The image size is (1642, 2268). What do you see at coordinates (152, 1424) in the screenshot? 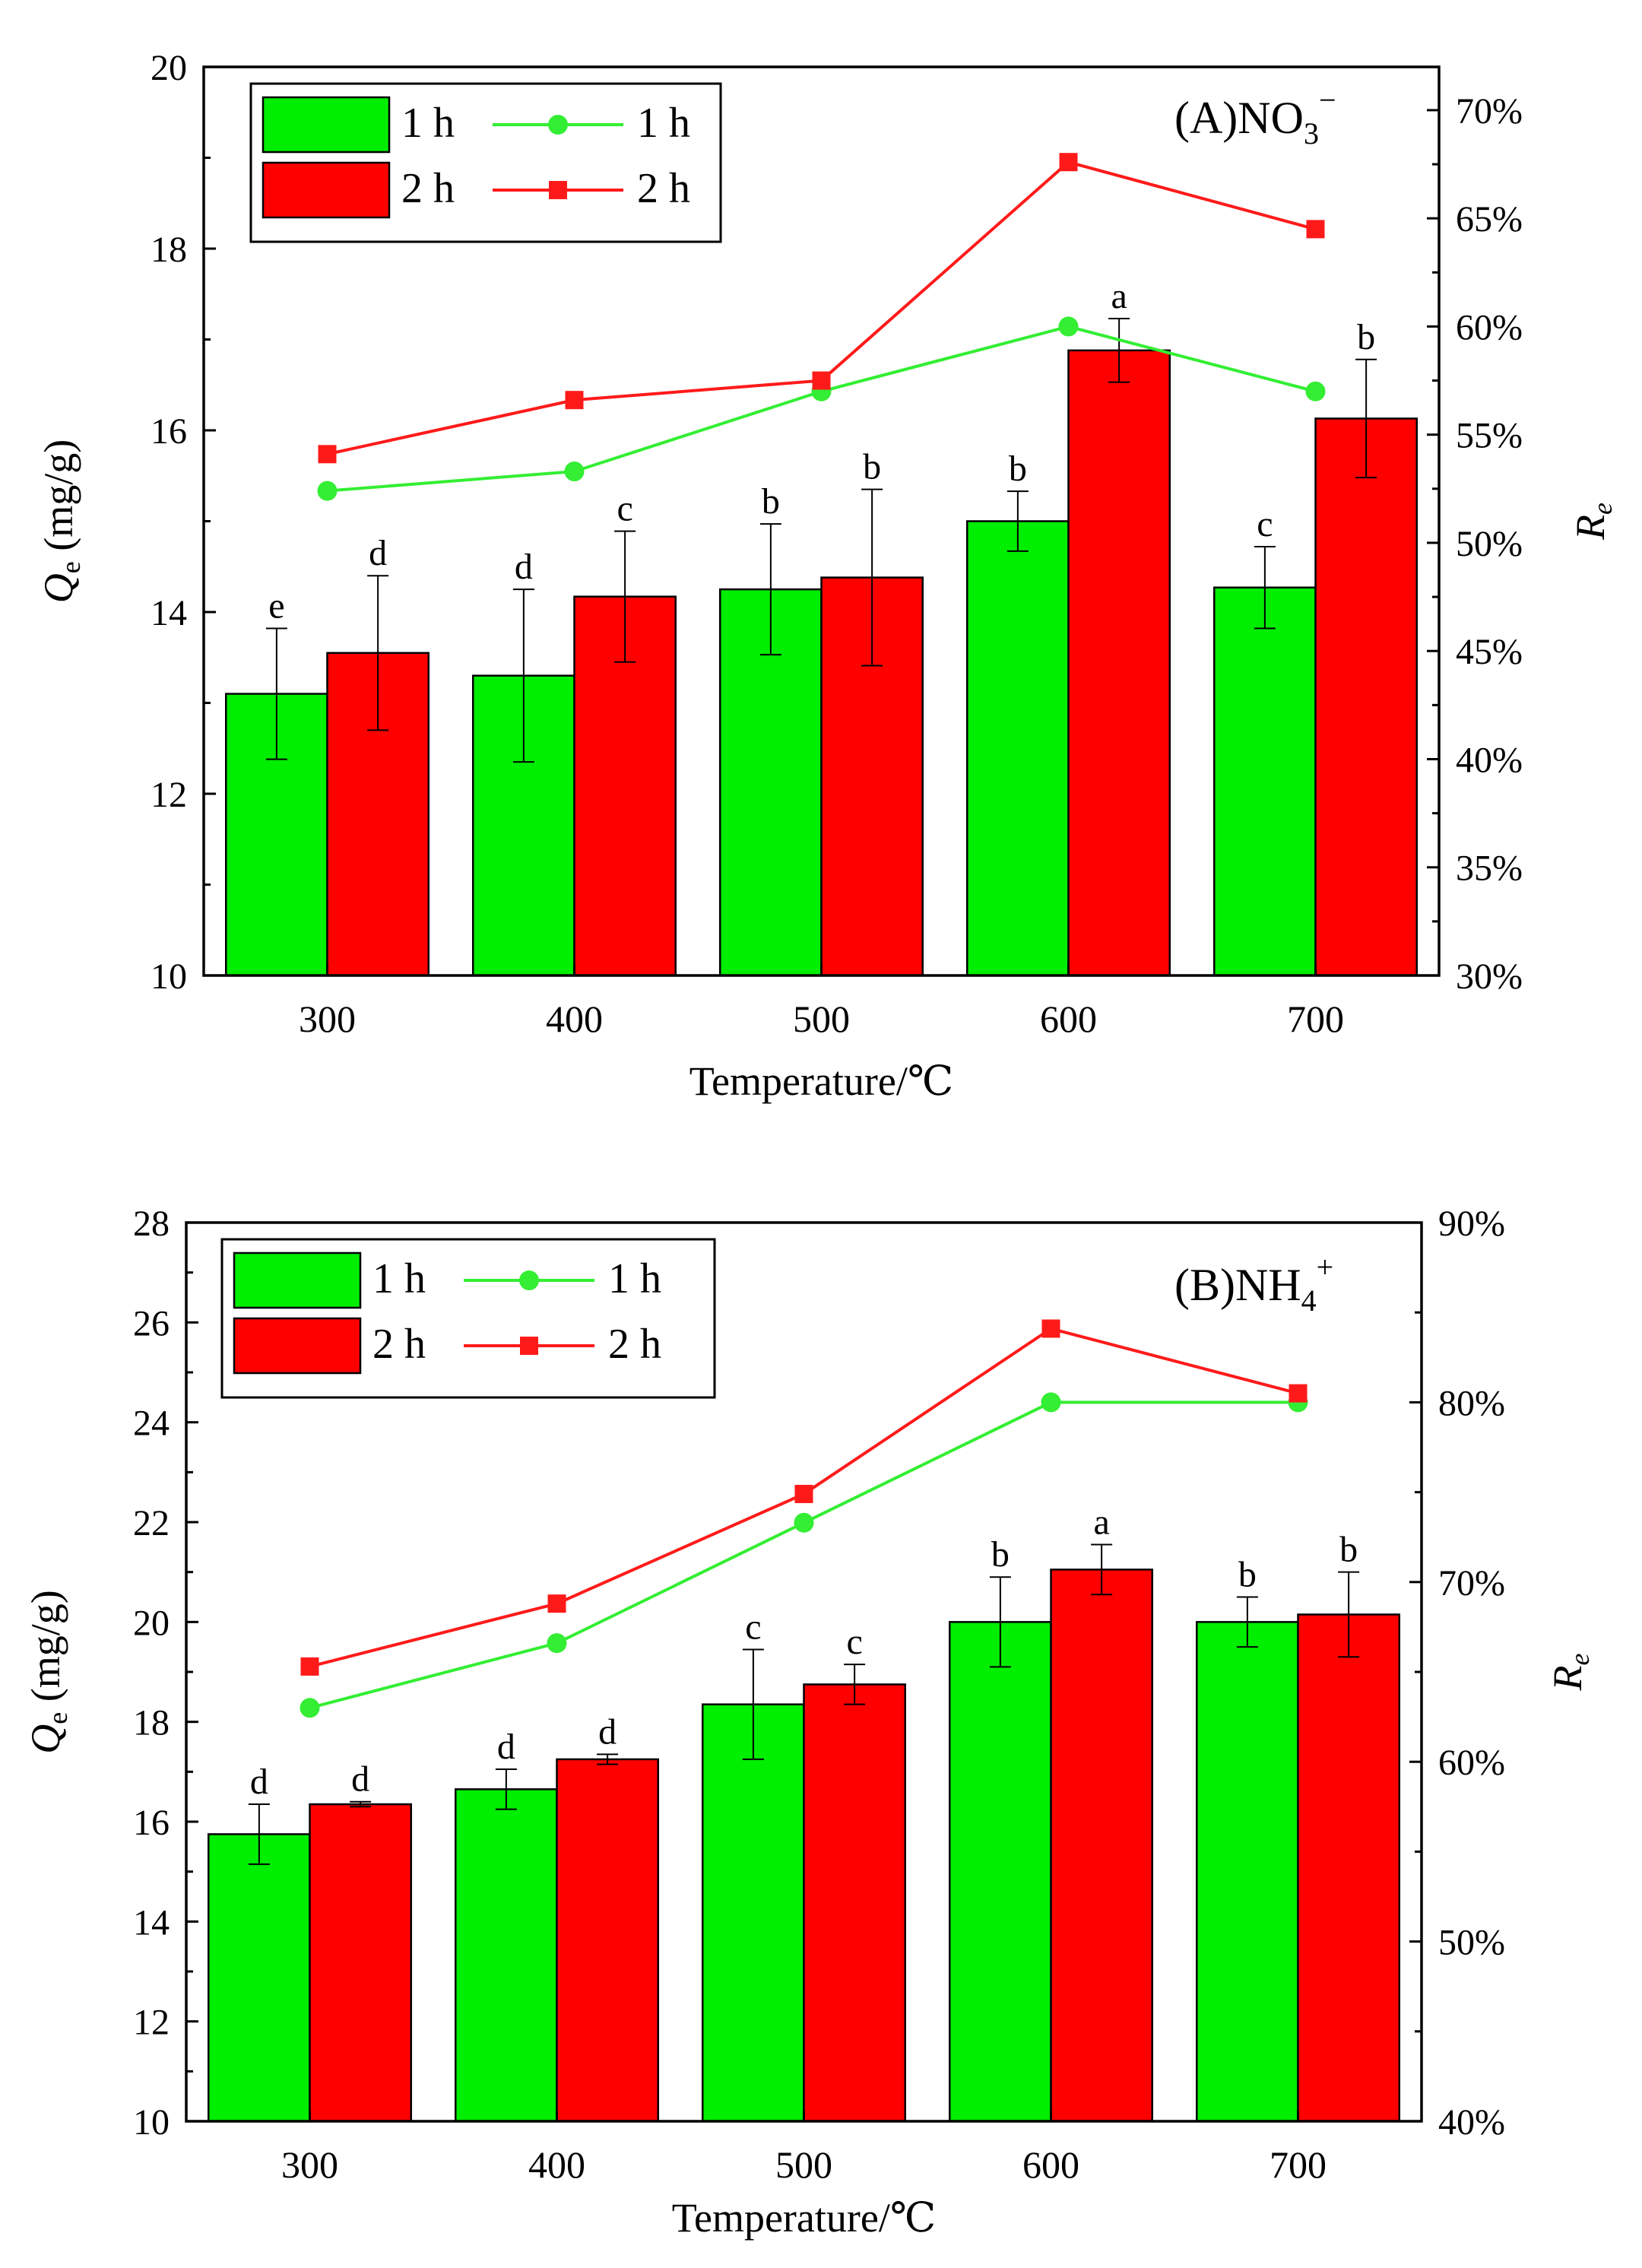
I see `y-tick-label: 24` at bounding box center [152, 1424].